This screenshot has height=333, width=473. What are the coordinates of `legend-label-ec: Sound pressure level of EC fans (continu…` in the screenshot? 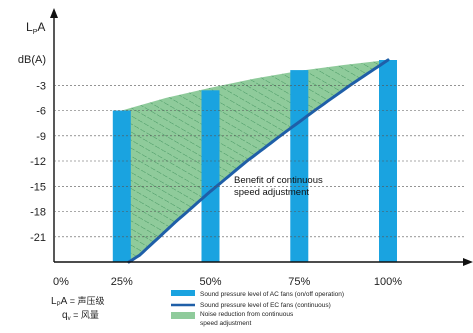 It's located at (265, 305).